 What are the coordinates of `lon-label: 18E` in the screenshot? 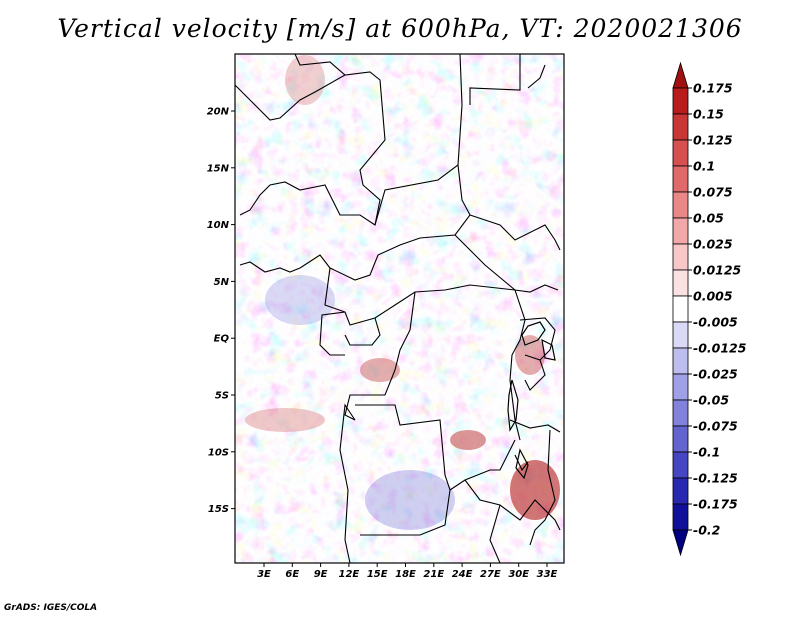 It's located at (405, 574).